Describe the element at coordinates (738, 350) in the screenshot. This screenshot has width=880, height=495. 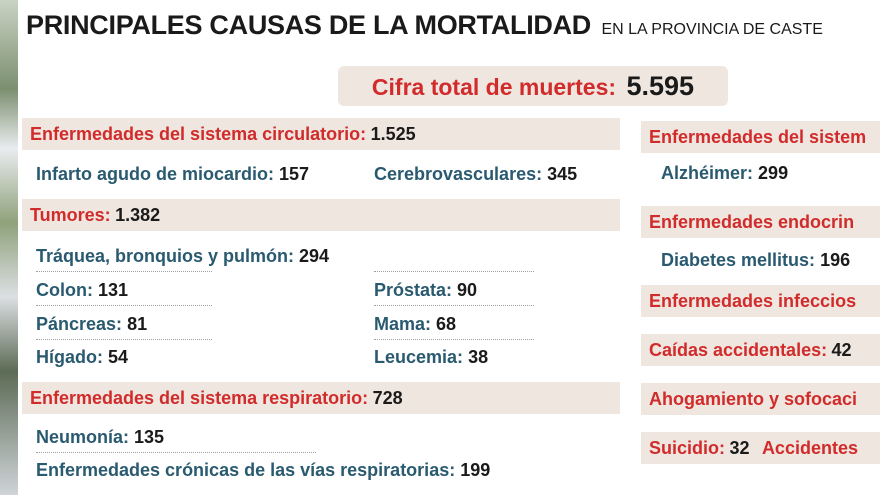
I see `category-label: Caídas accidentales:` at that location.